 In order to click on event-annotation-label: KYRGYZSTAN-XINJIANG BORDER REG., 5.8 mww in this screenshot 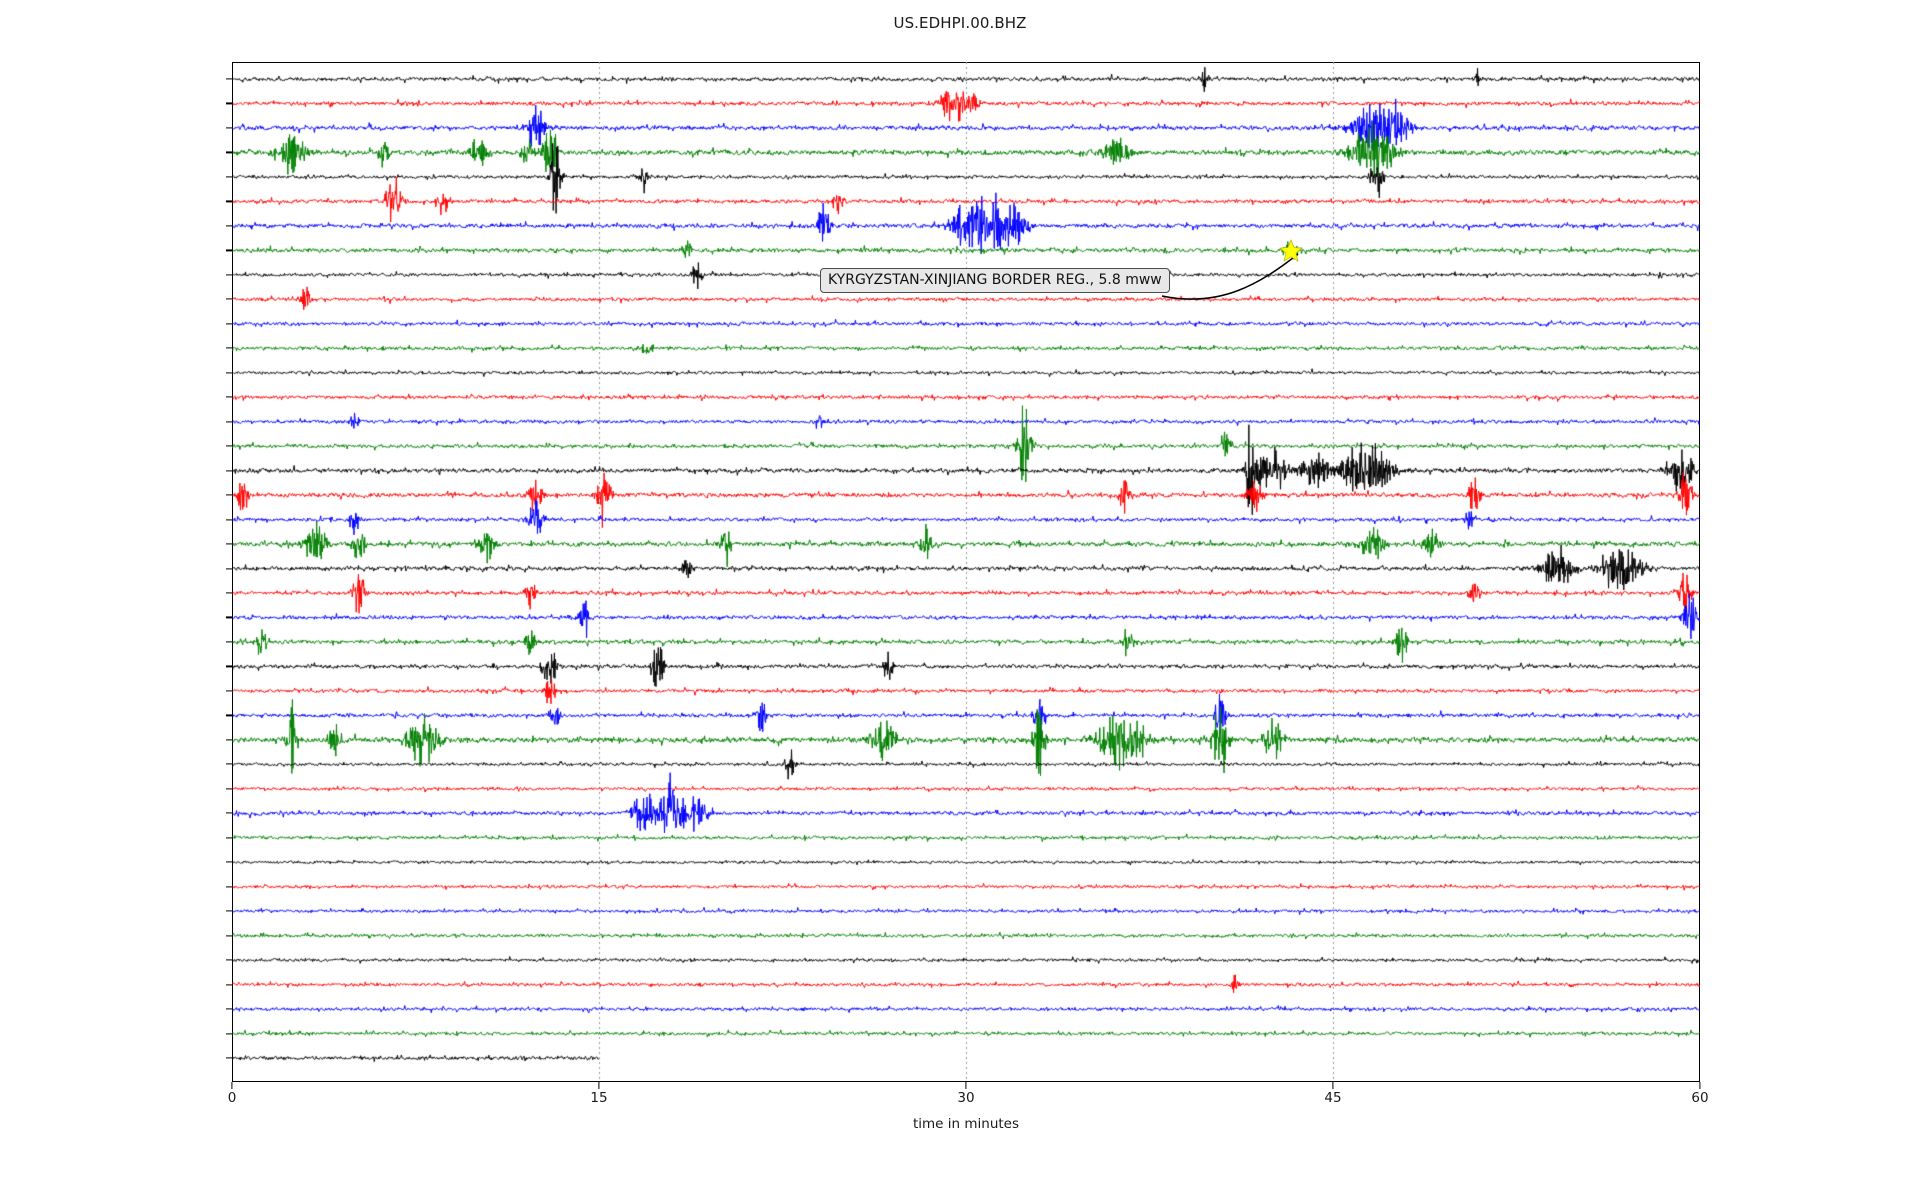, I will do `click(995, 281)`.